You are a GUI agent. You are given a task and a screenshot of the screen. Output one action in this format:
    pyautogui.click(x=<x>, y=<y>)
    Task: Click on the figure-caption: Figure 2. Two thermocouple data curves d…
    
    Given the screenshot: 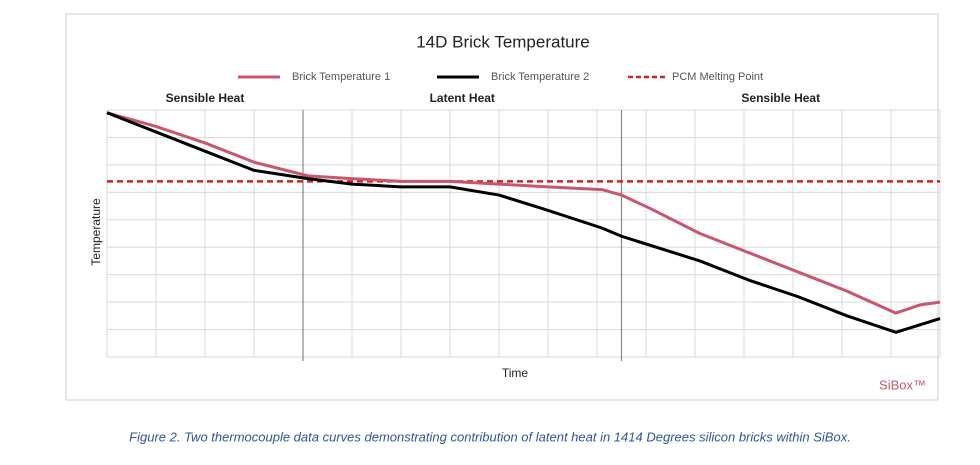 What is the action you would take?
    pyautogui.click(x=490, y=436)
    